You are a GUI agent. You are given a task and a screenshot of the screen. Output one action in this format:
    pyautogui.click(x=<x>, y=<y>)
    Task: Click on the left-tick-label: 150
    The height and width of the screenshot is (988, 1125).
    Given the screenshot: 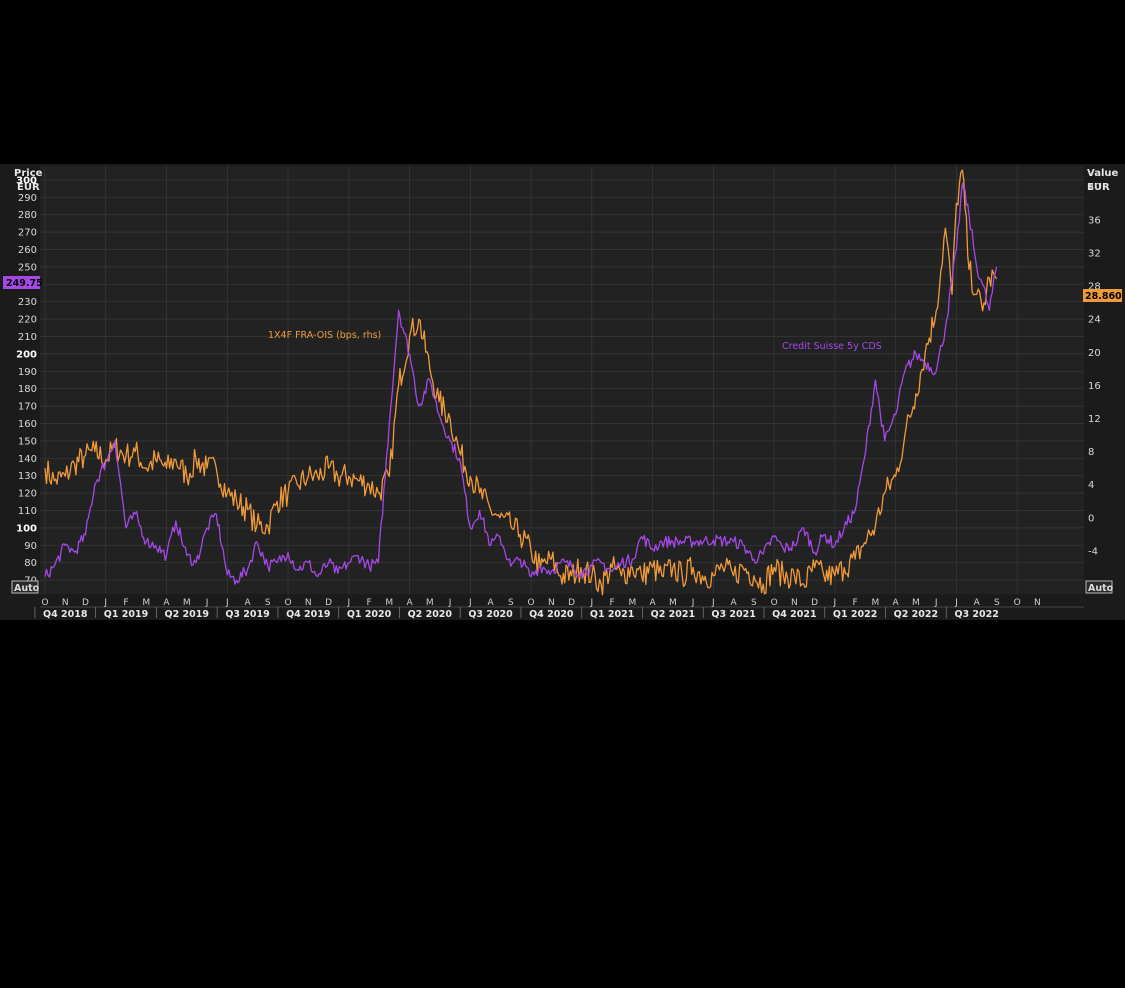 What is the action you would take?
    pyautogui.click(x=27, y=441)
    